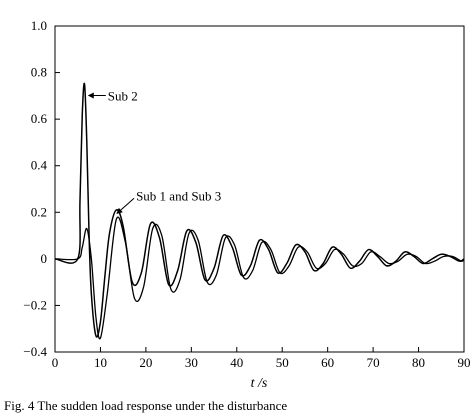  Describe the element at coordinates (39, 165) in the screenshot. I see `y-tick-label: 0.4` at that location.